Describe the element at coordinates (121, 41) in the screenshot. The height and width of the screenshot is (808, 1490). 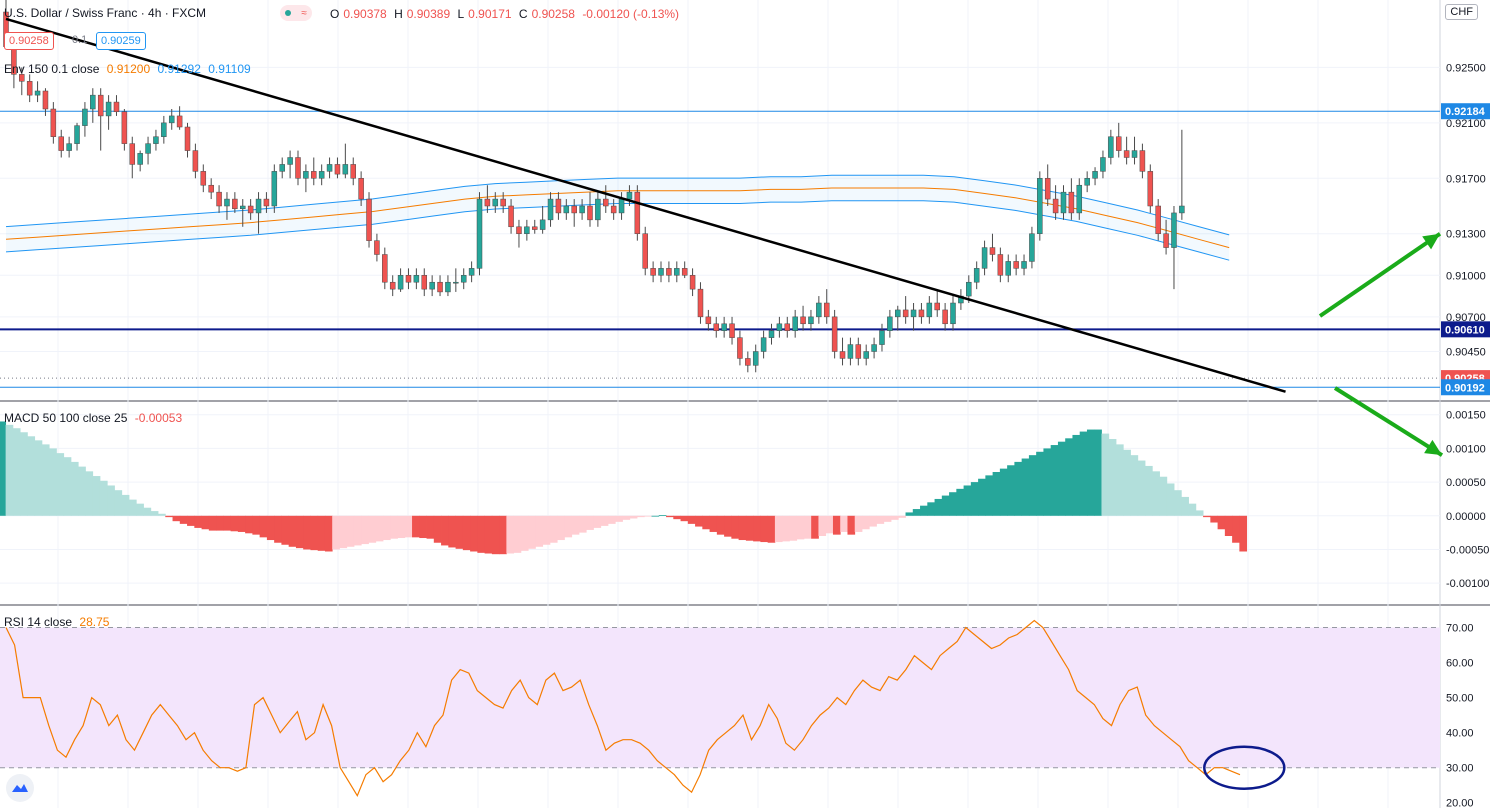
I see `ask-button: 0.90259` at that location.